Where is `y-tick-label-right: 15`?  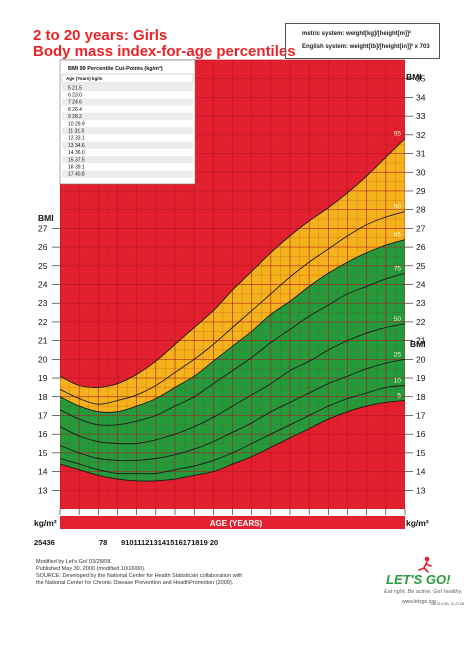 y-tick-label-right: 15 is located at coordinates (421, 453).